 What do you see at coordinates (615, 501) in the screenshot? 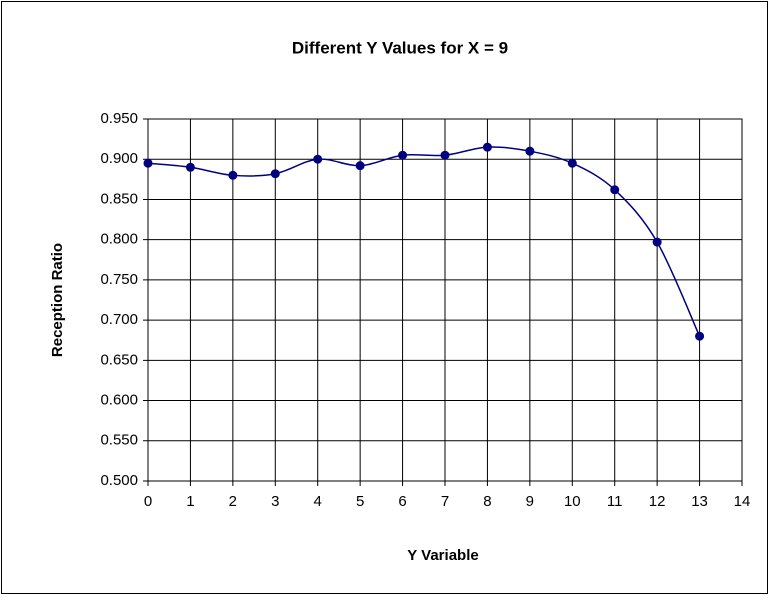
I see `x-tick-label: 11` at bounding box center [615, 501].